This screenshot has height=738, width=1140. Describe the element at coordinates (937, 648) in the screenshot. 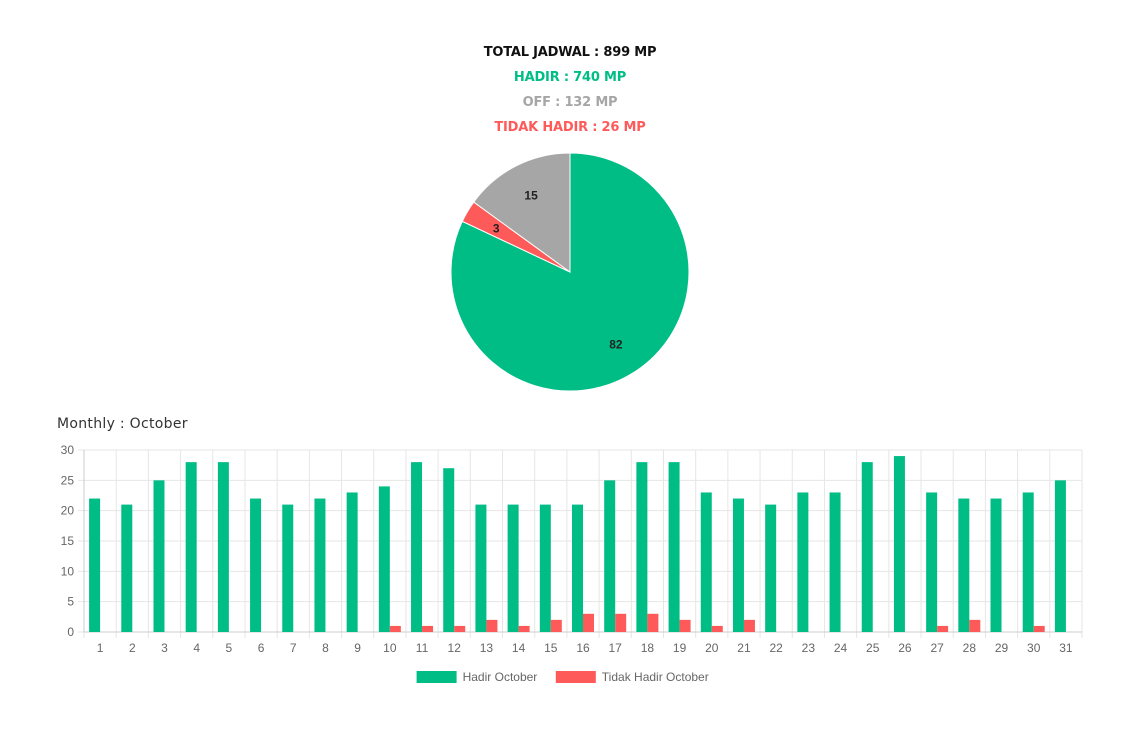

I see `x-tick-label: 27` at that location.